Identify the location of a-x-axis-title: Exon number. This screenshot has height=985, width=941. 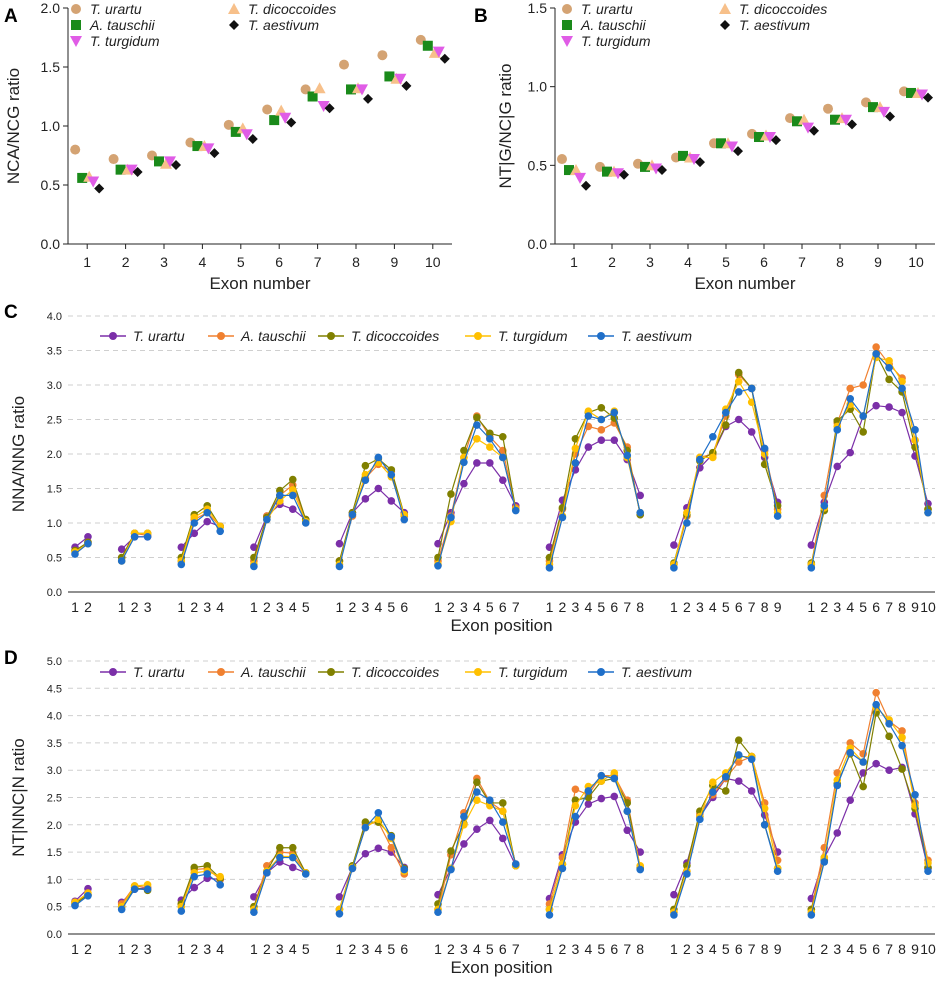
(259, 283).